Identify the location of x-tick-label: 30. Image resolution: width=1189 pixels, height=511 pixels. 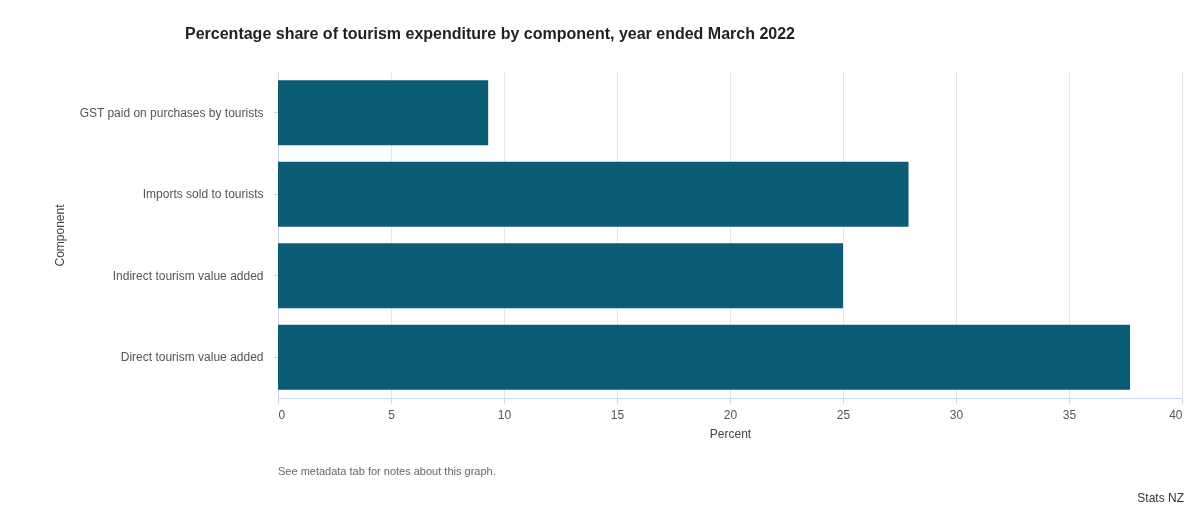
(956, 414).